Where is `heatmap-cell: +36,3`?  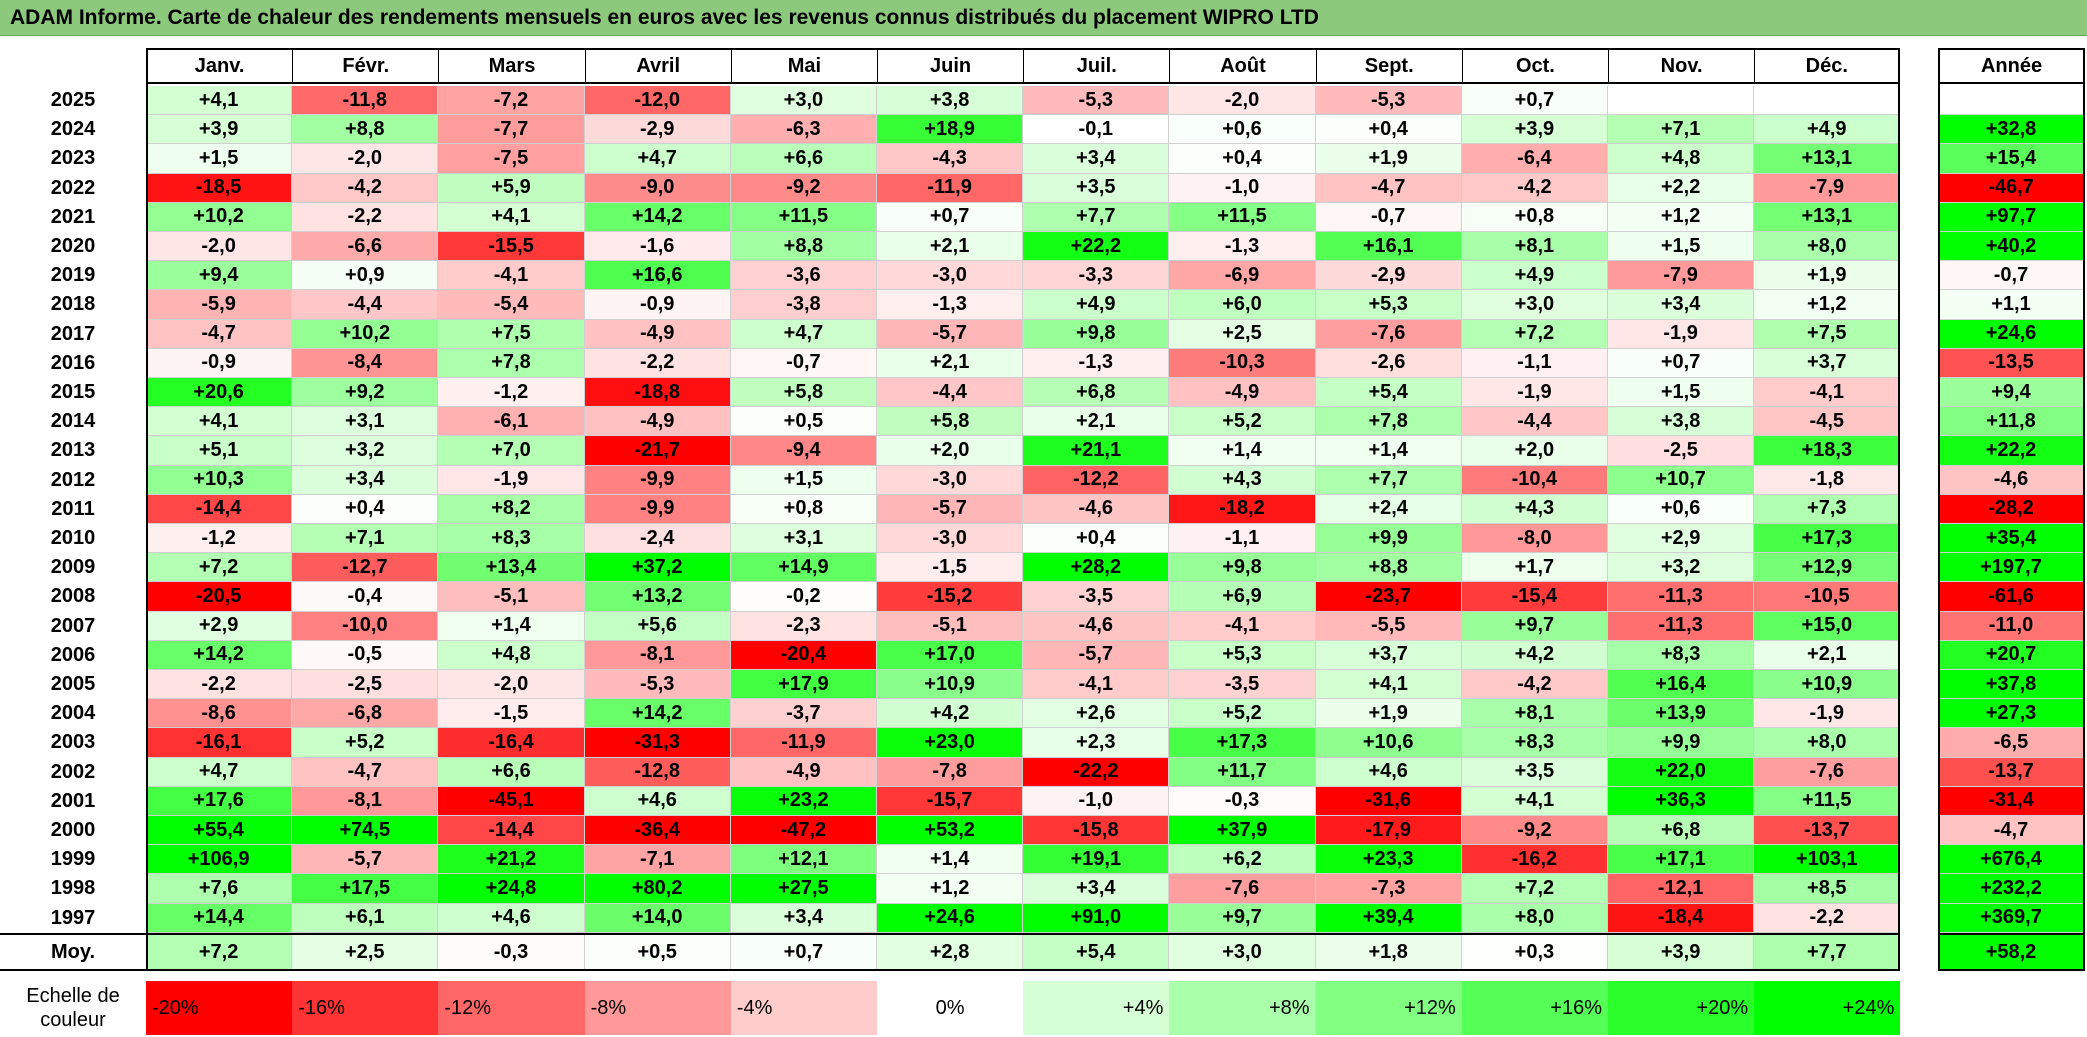 heatmap-cell: +36,3 is located at coordinates (1681, 801).